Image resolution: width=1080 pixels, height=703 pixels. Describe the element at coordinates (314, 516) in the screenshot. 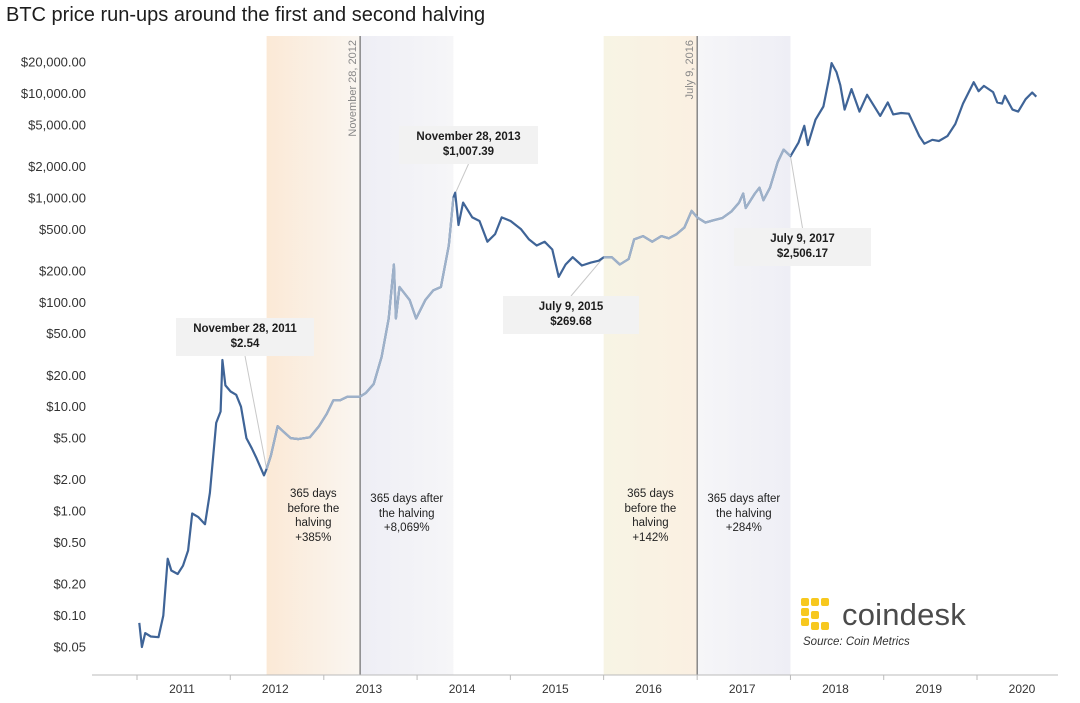

I see `period-label-1: 365 days before the halving +385%` at that location.